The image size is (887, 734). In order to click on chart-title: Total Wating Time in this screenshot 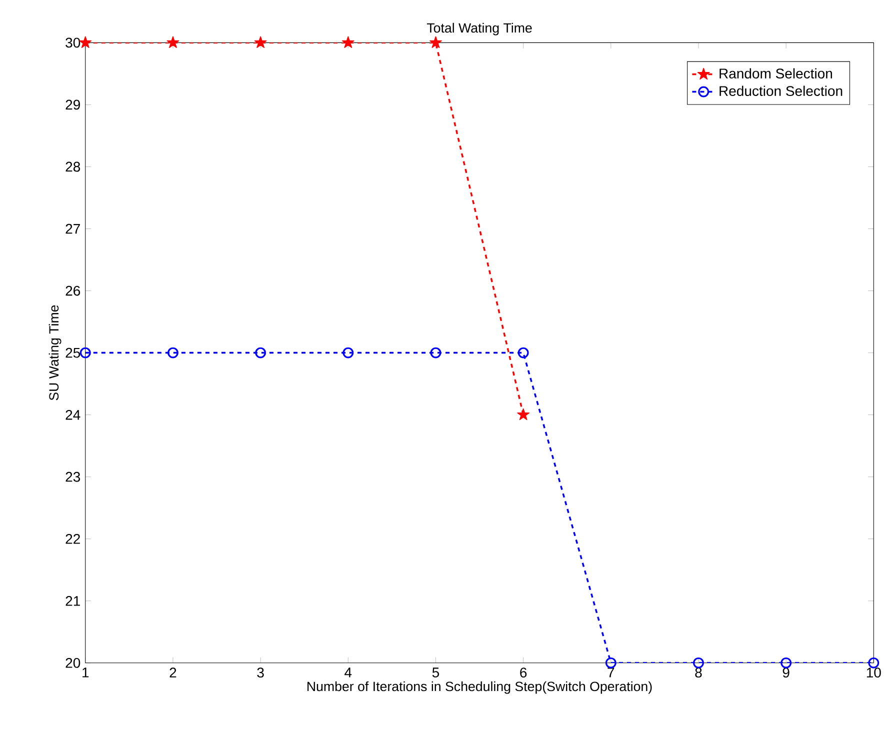, I will do `click(479, 29)`.